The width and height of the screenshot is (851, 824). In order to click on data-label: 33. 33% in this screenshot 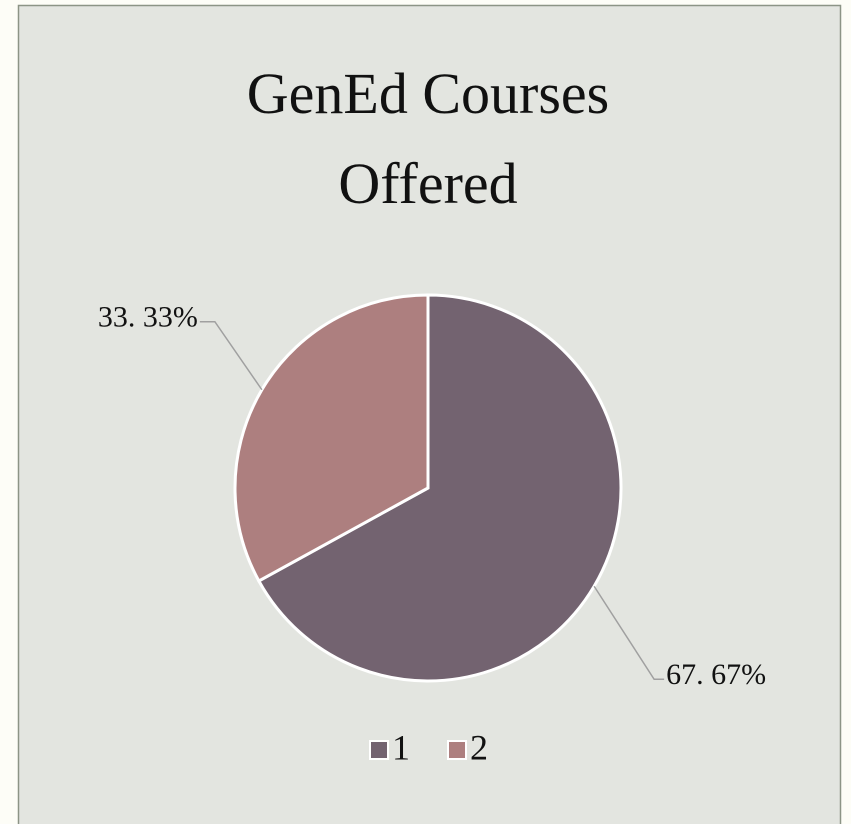, I will do `click(148, 317)`.